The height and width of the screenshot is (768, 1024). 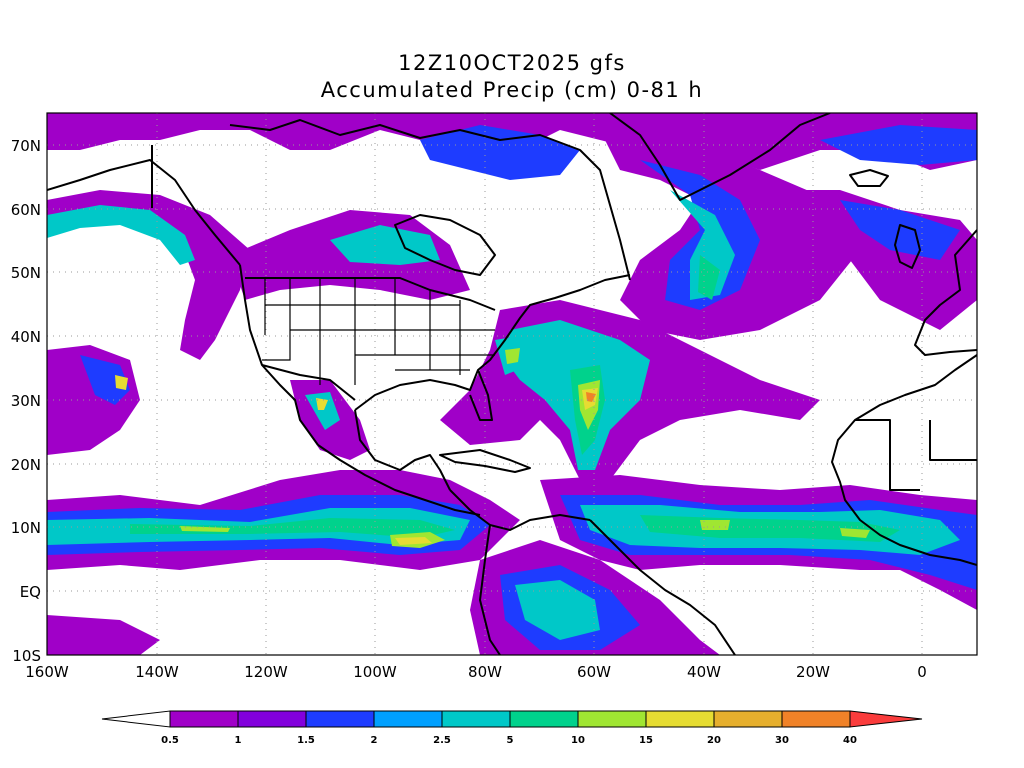 I want to click on precip-region-n-atlantic-green, so click(x=709, y=277).